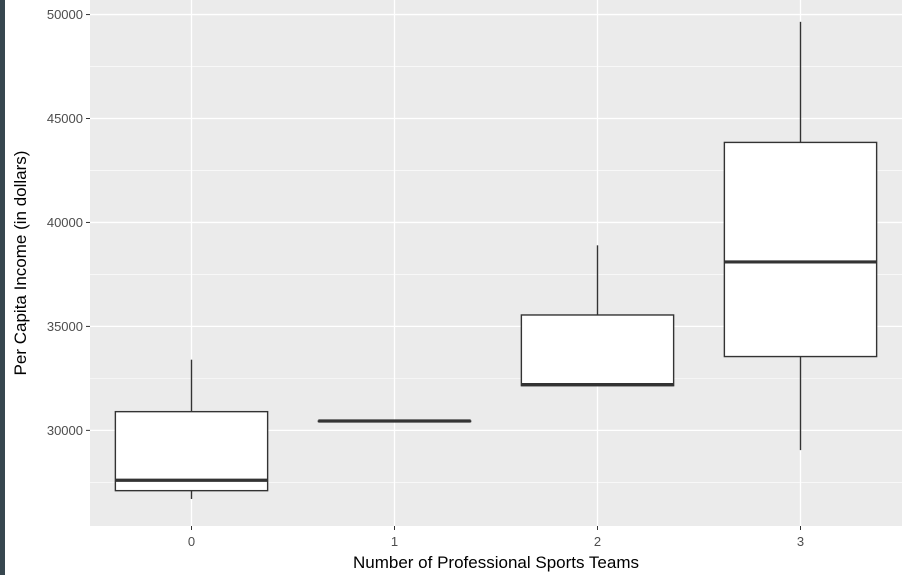 Image resolution: width=906 pixels, height=575 pixels. I want to click on x-tick-label: 1, so click(394, 541).